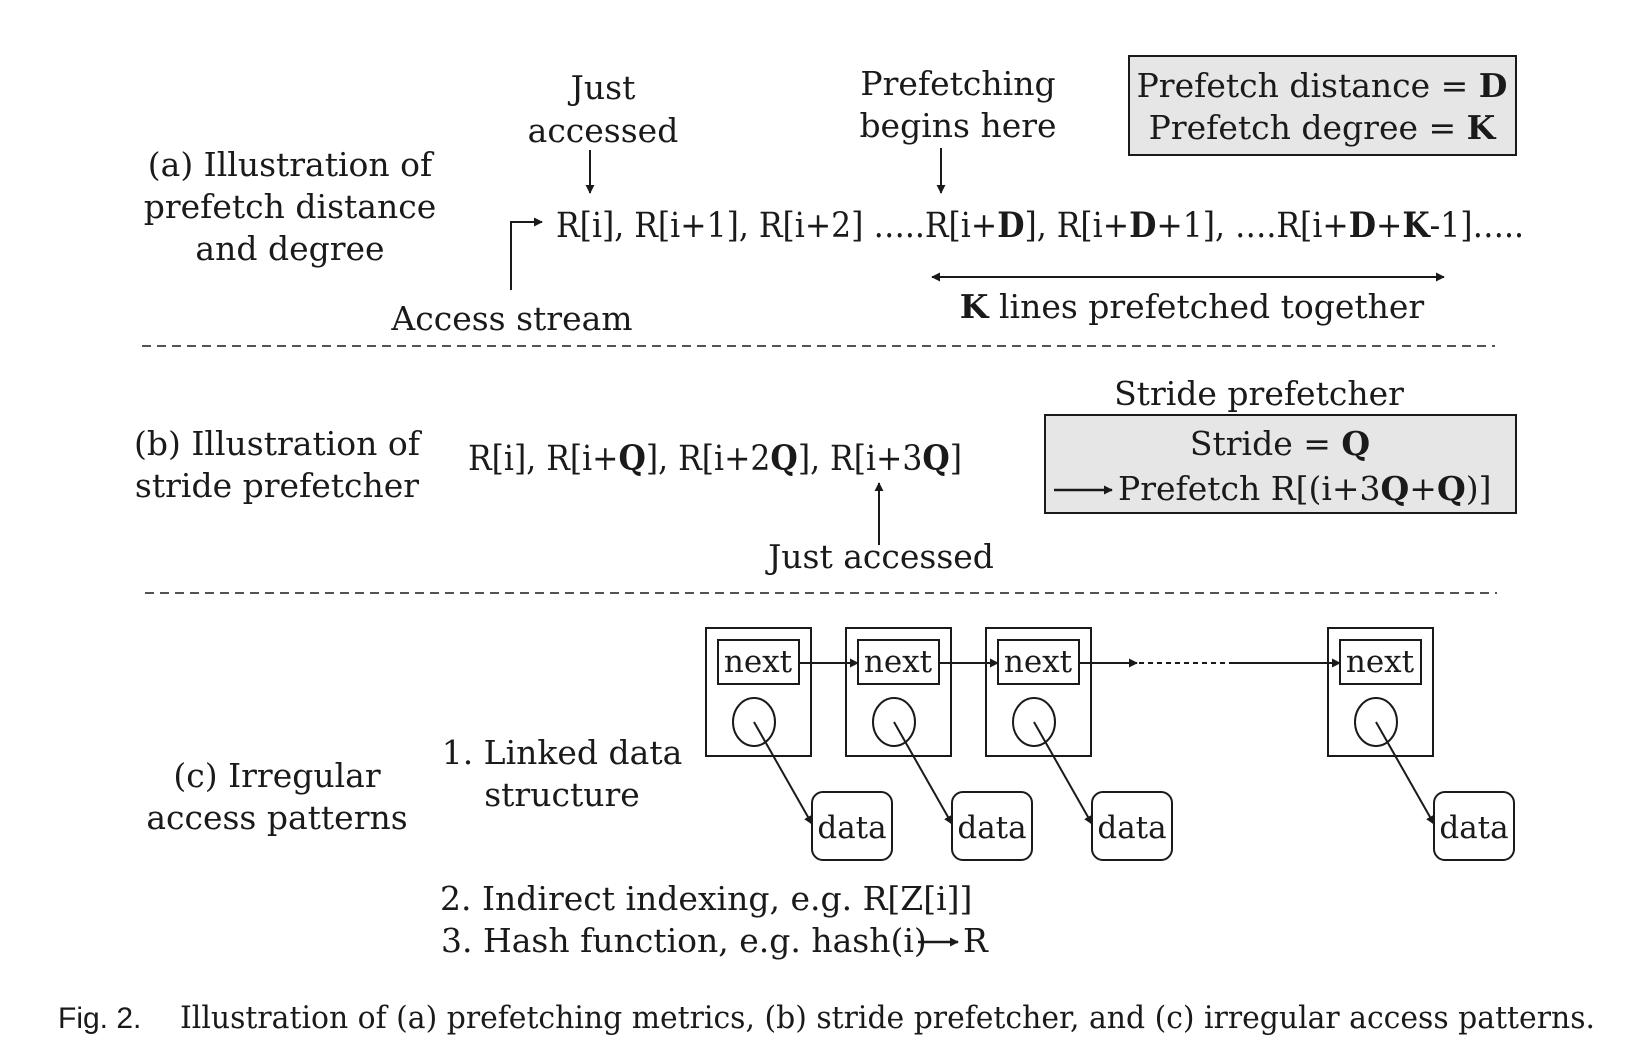 Image resolution: width=1650 pixels, height=1052 pixels. I want to click on sequence-b-part-6: ], so click(956, 459).